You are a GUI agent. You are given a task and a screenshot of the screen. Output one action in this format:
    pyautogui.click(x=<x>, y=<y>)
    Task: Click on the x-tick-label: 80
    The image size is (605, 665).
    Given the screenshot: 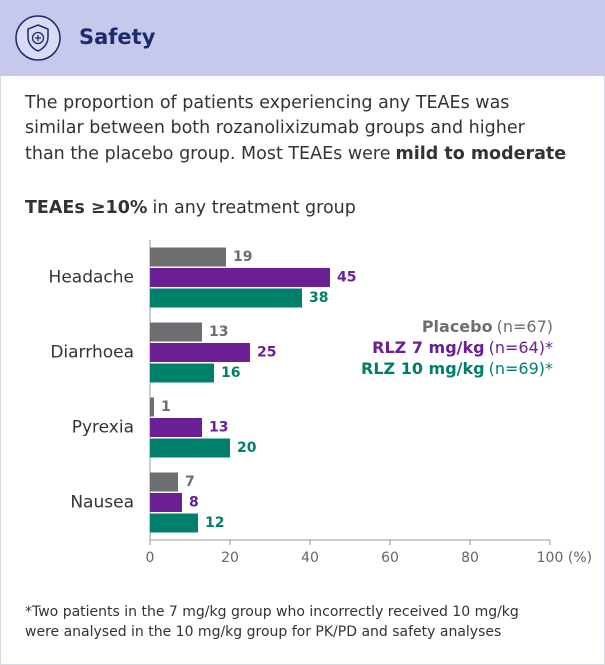 What is the action you would take?
    pyautogui.click(x=470, y=558)
    